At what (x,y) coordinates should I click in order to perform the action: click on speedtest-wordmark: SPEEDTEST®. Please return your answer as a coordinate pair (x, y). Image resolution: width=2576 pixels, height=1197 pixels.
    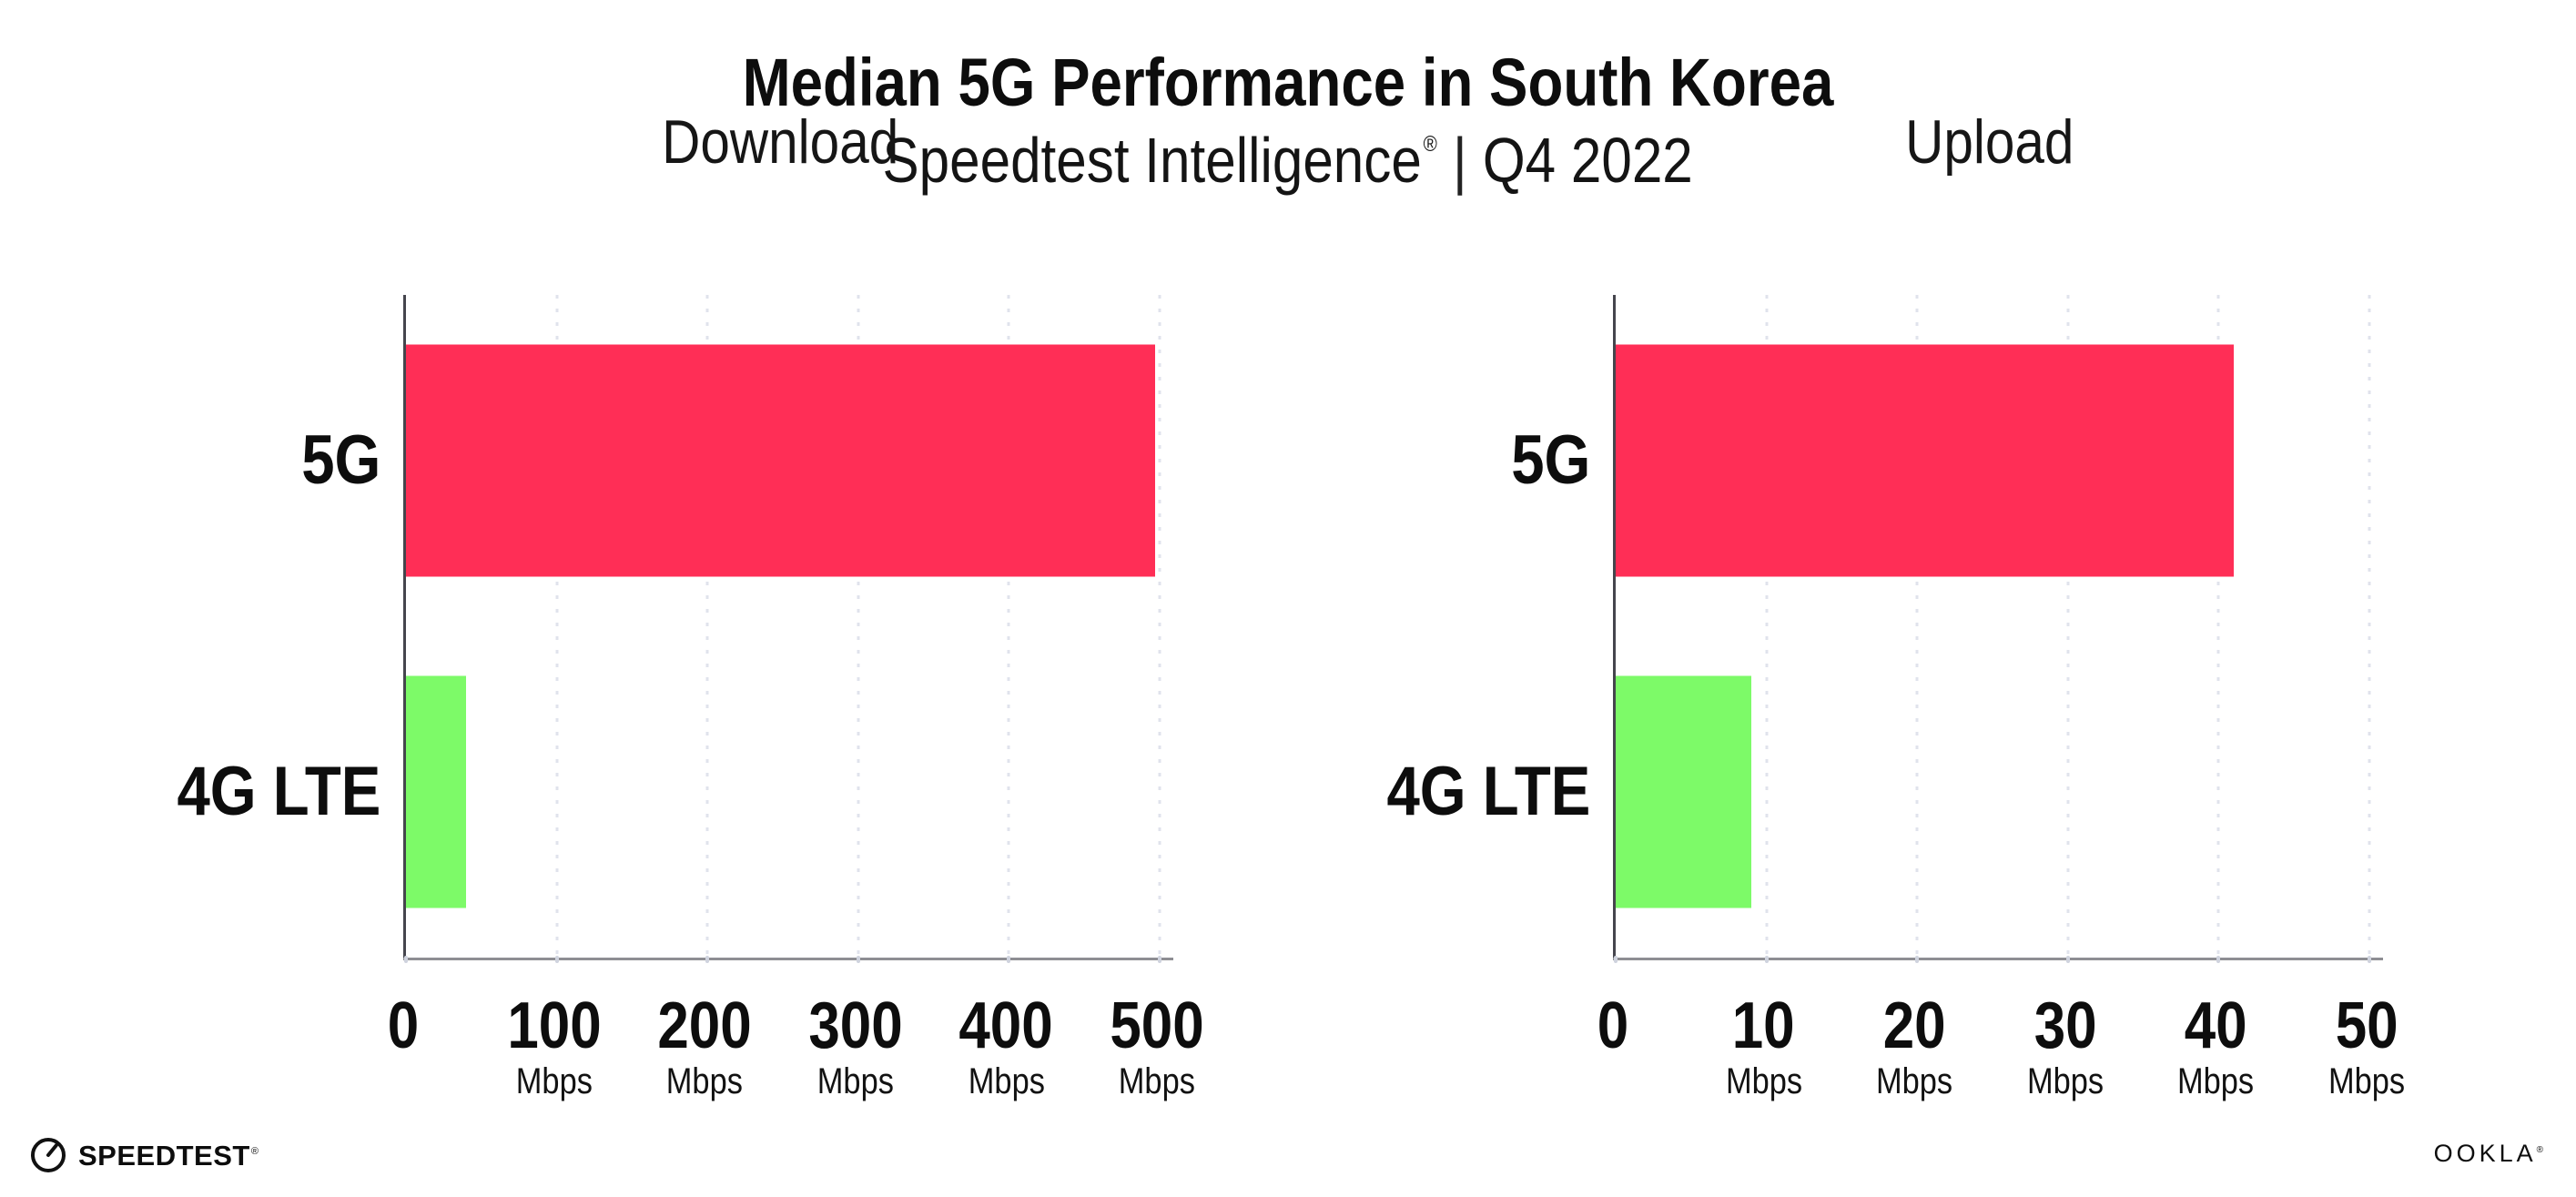
    Looking at the image, I should click on (168, 1156).